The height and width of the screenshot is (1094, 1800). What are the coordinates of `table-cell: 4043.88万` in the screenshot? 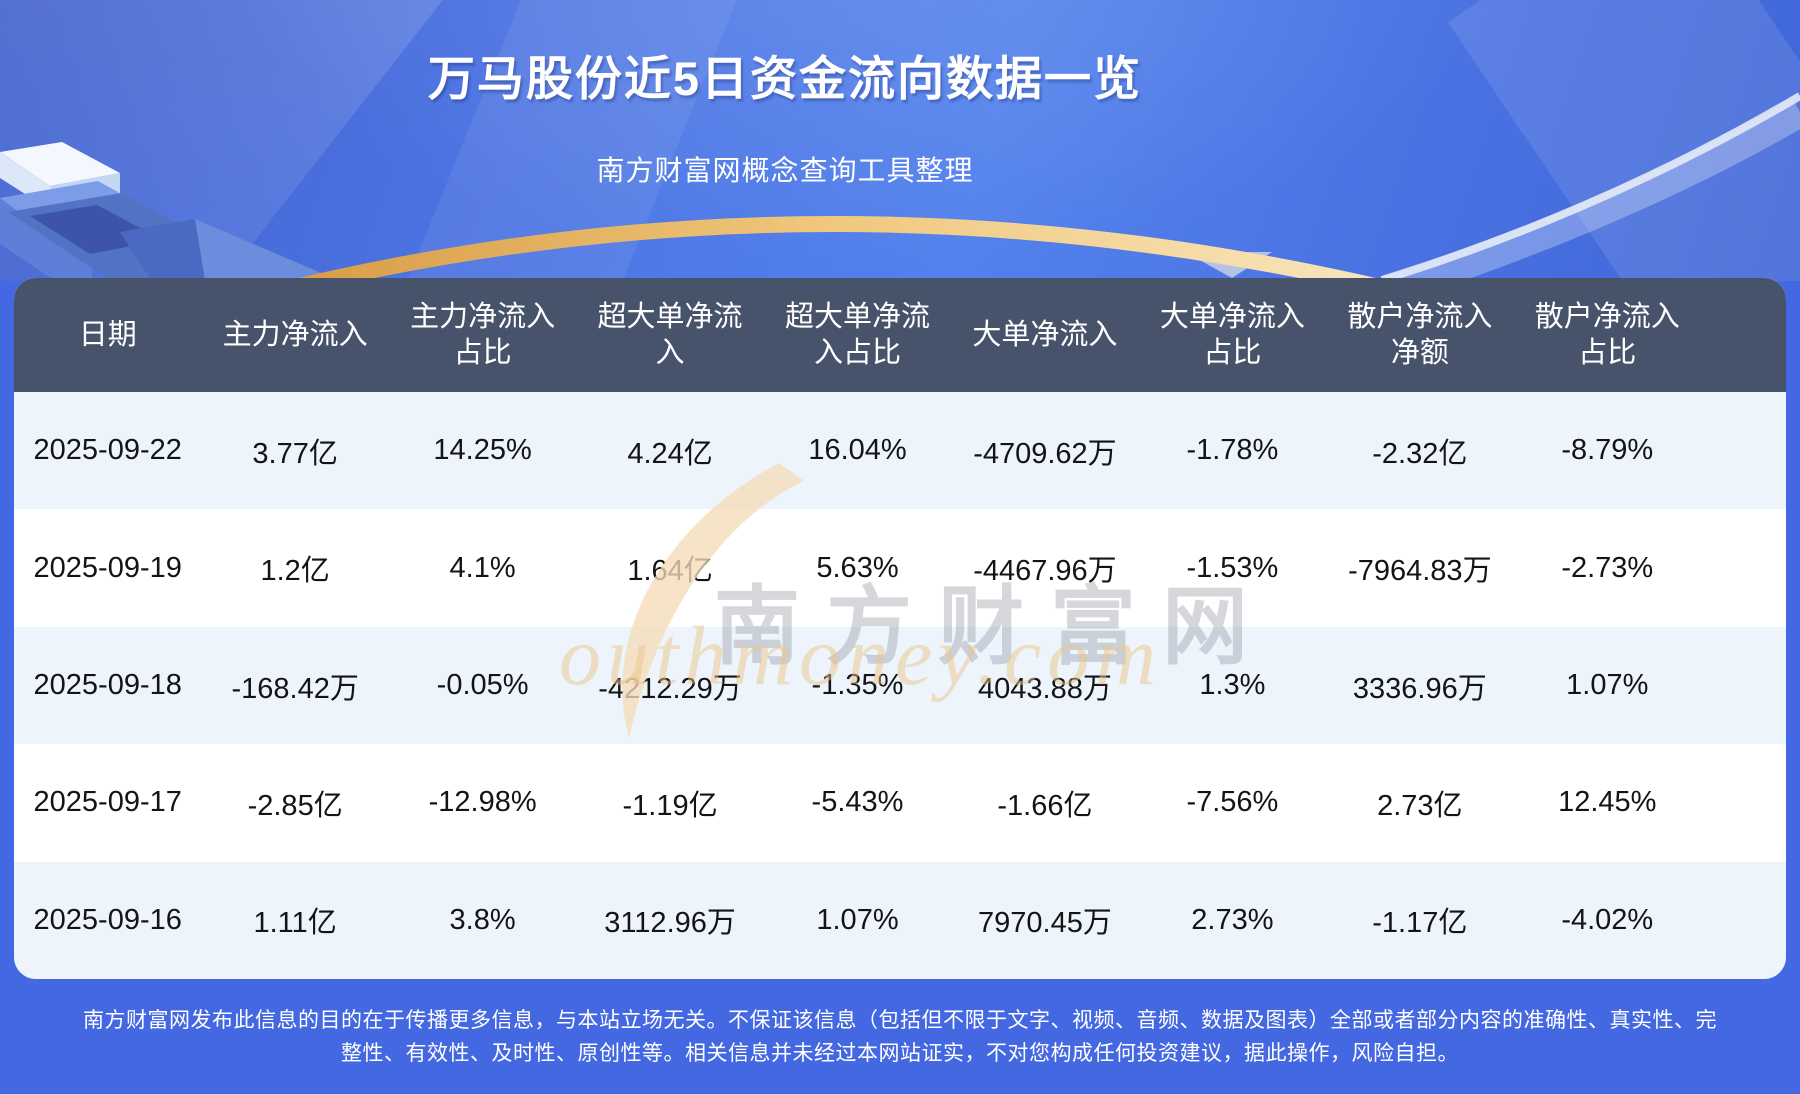 It's located at (1045, 688).